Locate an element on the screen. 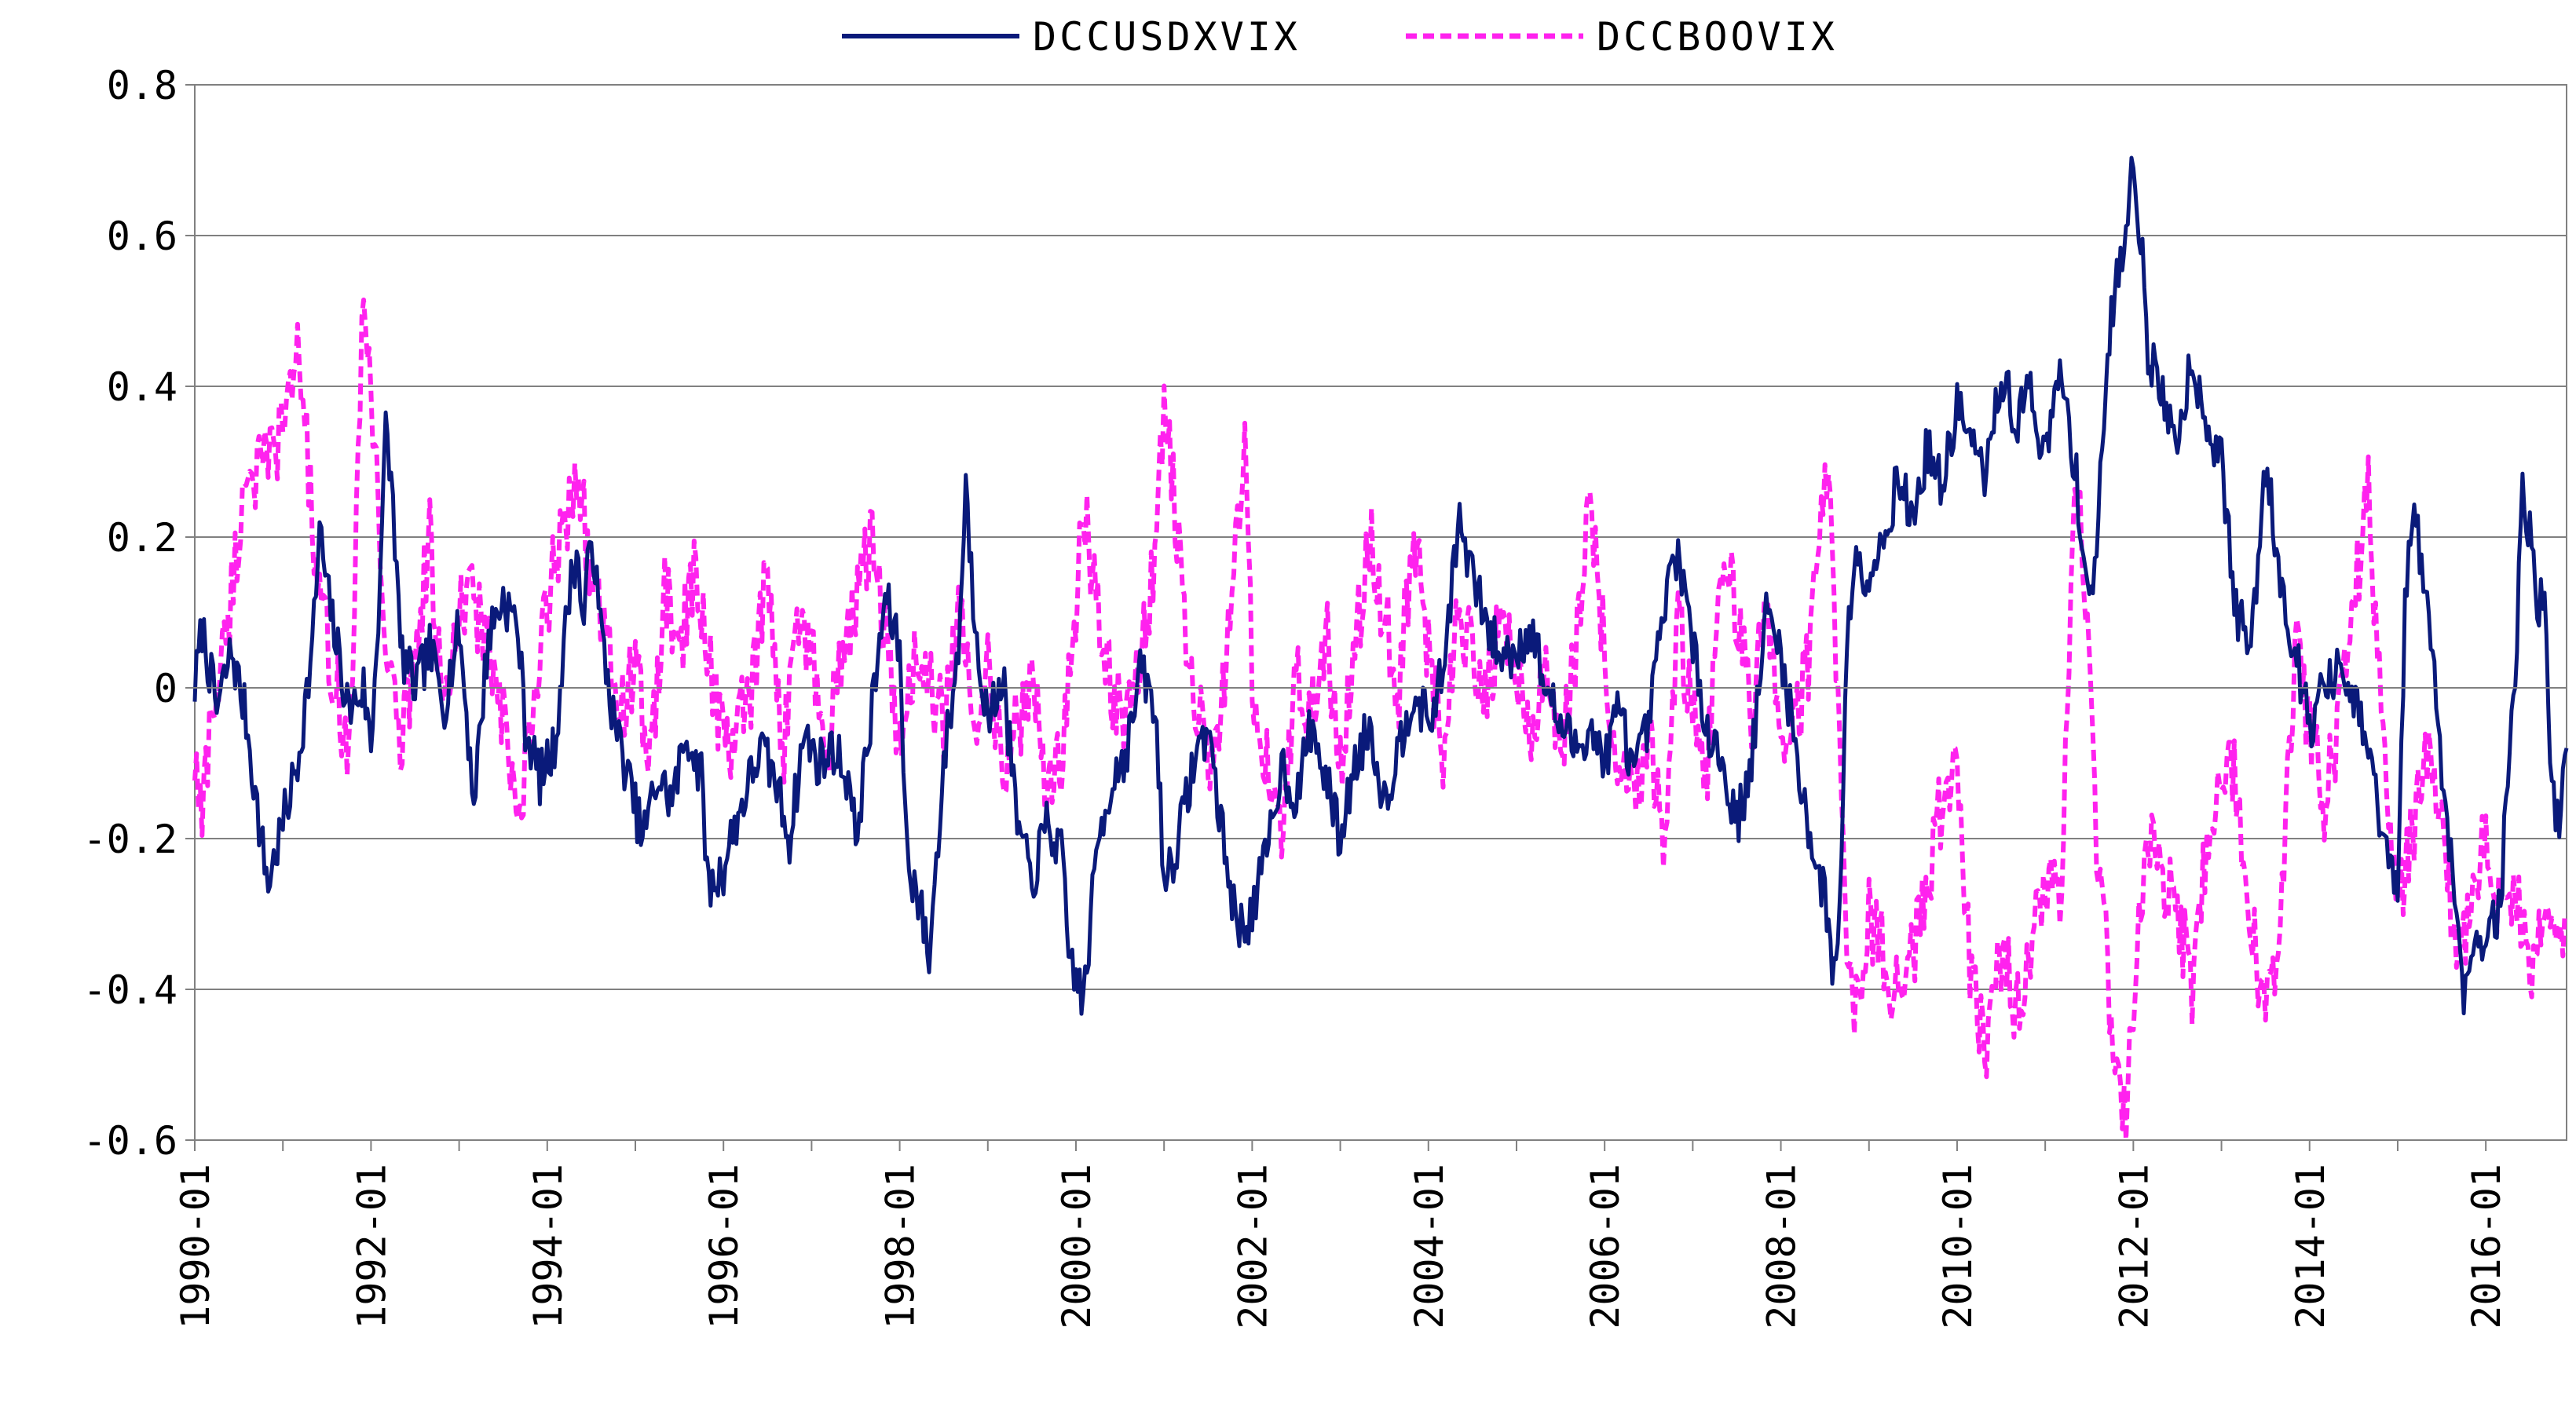 Image resolution: width=2576 pixels, height=1411 pixels. legend-label: DCCUSDXVIX is located at coordinates (1167, 37).